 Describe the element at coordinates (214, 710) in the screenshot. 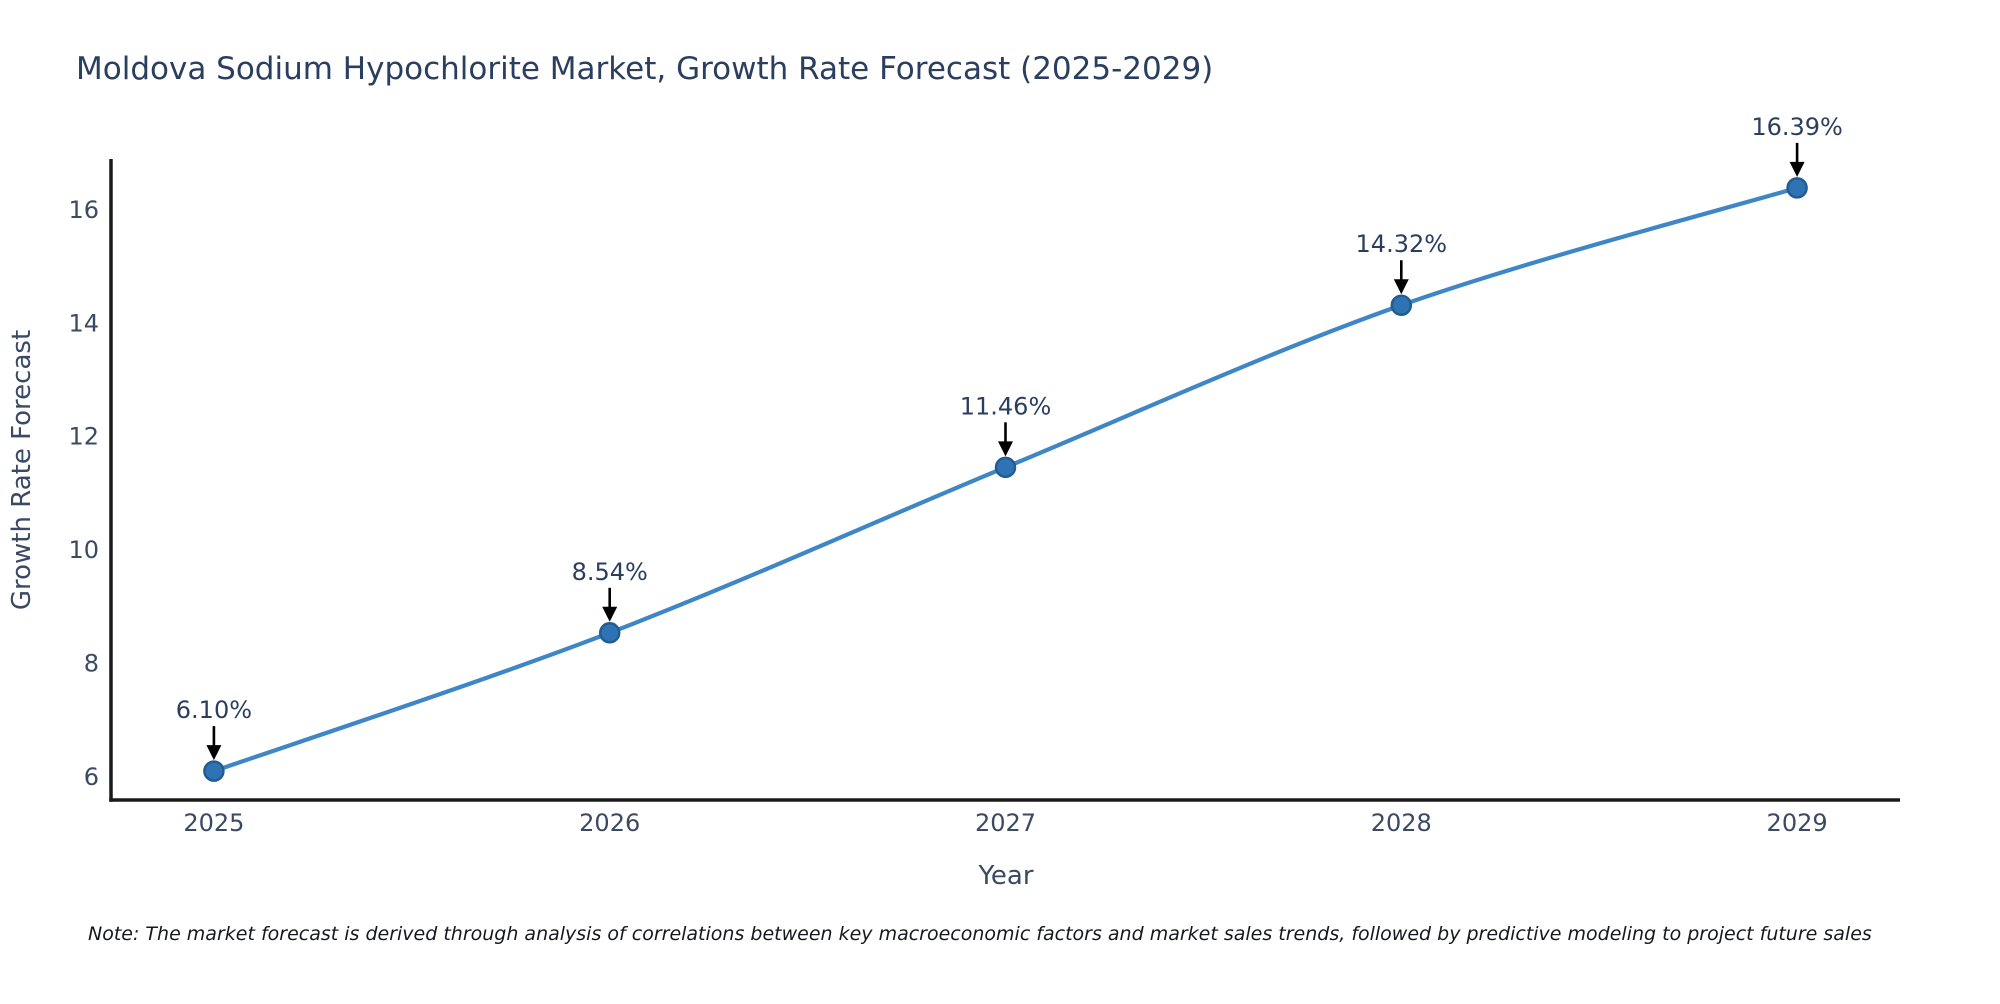

I see `data-point-label: 6.10%` at that location.